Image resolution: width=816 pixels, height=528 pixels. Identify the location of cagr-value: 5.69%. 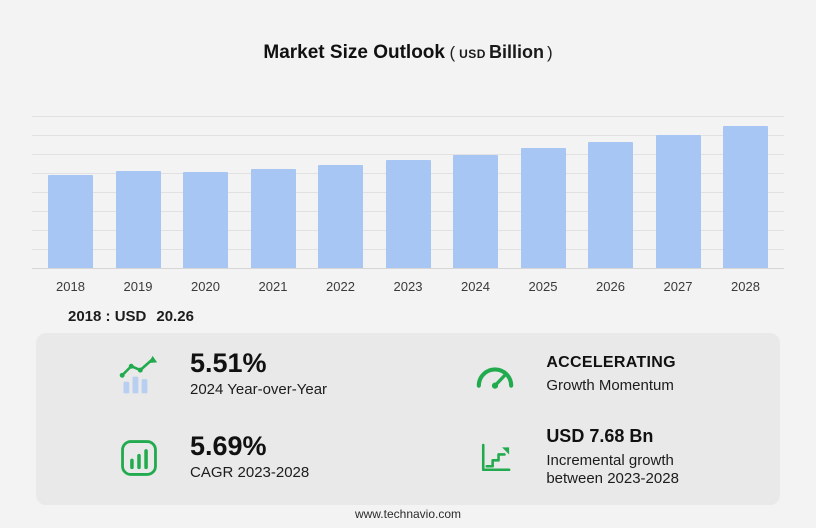
(228, 446).